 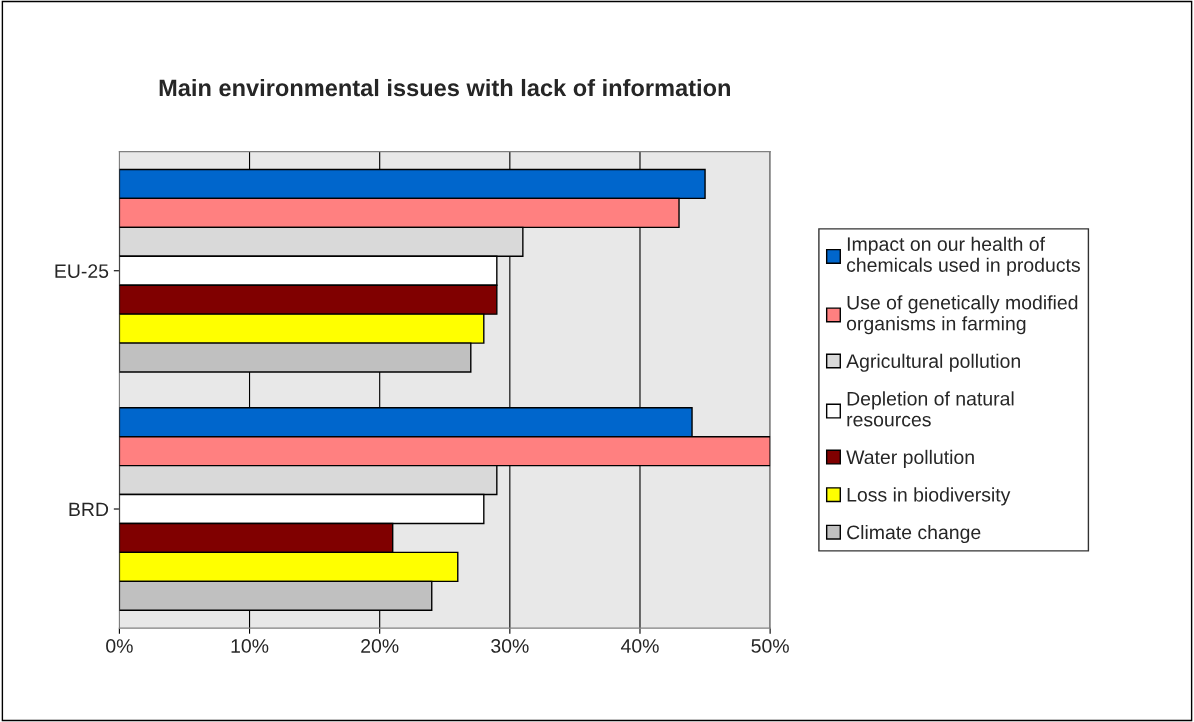 What do you see at coordinates (962, 315) in the screenshot?
I see `legend-label: Use of genetically modified organisms in farming` at bounding box center [962, 315].